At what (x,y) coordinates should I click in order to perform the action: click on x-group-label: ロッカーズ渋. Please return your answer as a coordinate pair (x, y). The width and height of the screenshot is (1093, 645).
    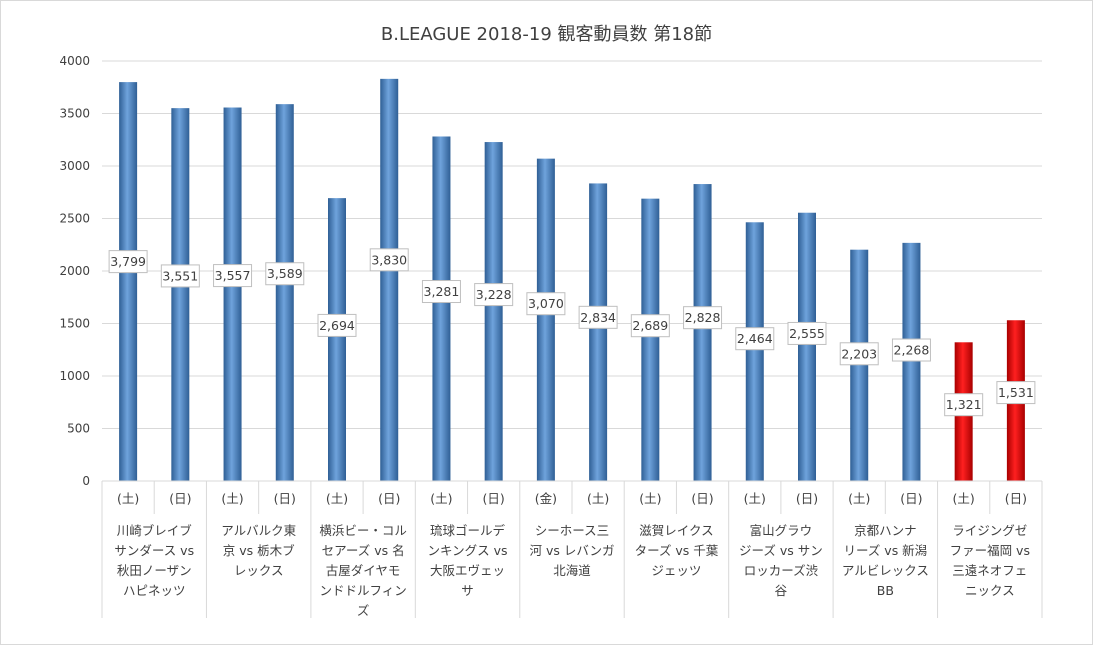
    Looking at the image, I should click on (781, 570).